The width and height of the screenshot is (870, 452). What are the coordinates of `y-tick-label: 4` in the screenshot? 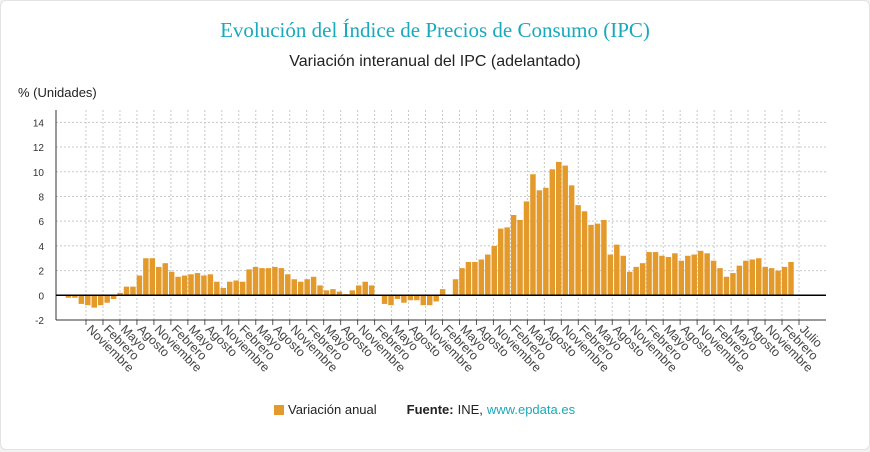 It's located at (41, 247).